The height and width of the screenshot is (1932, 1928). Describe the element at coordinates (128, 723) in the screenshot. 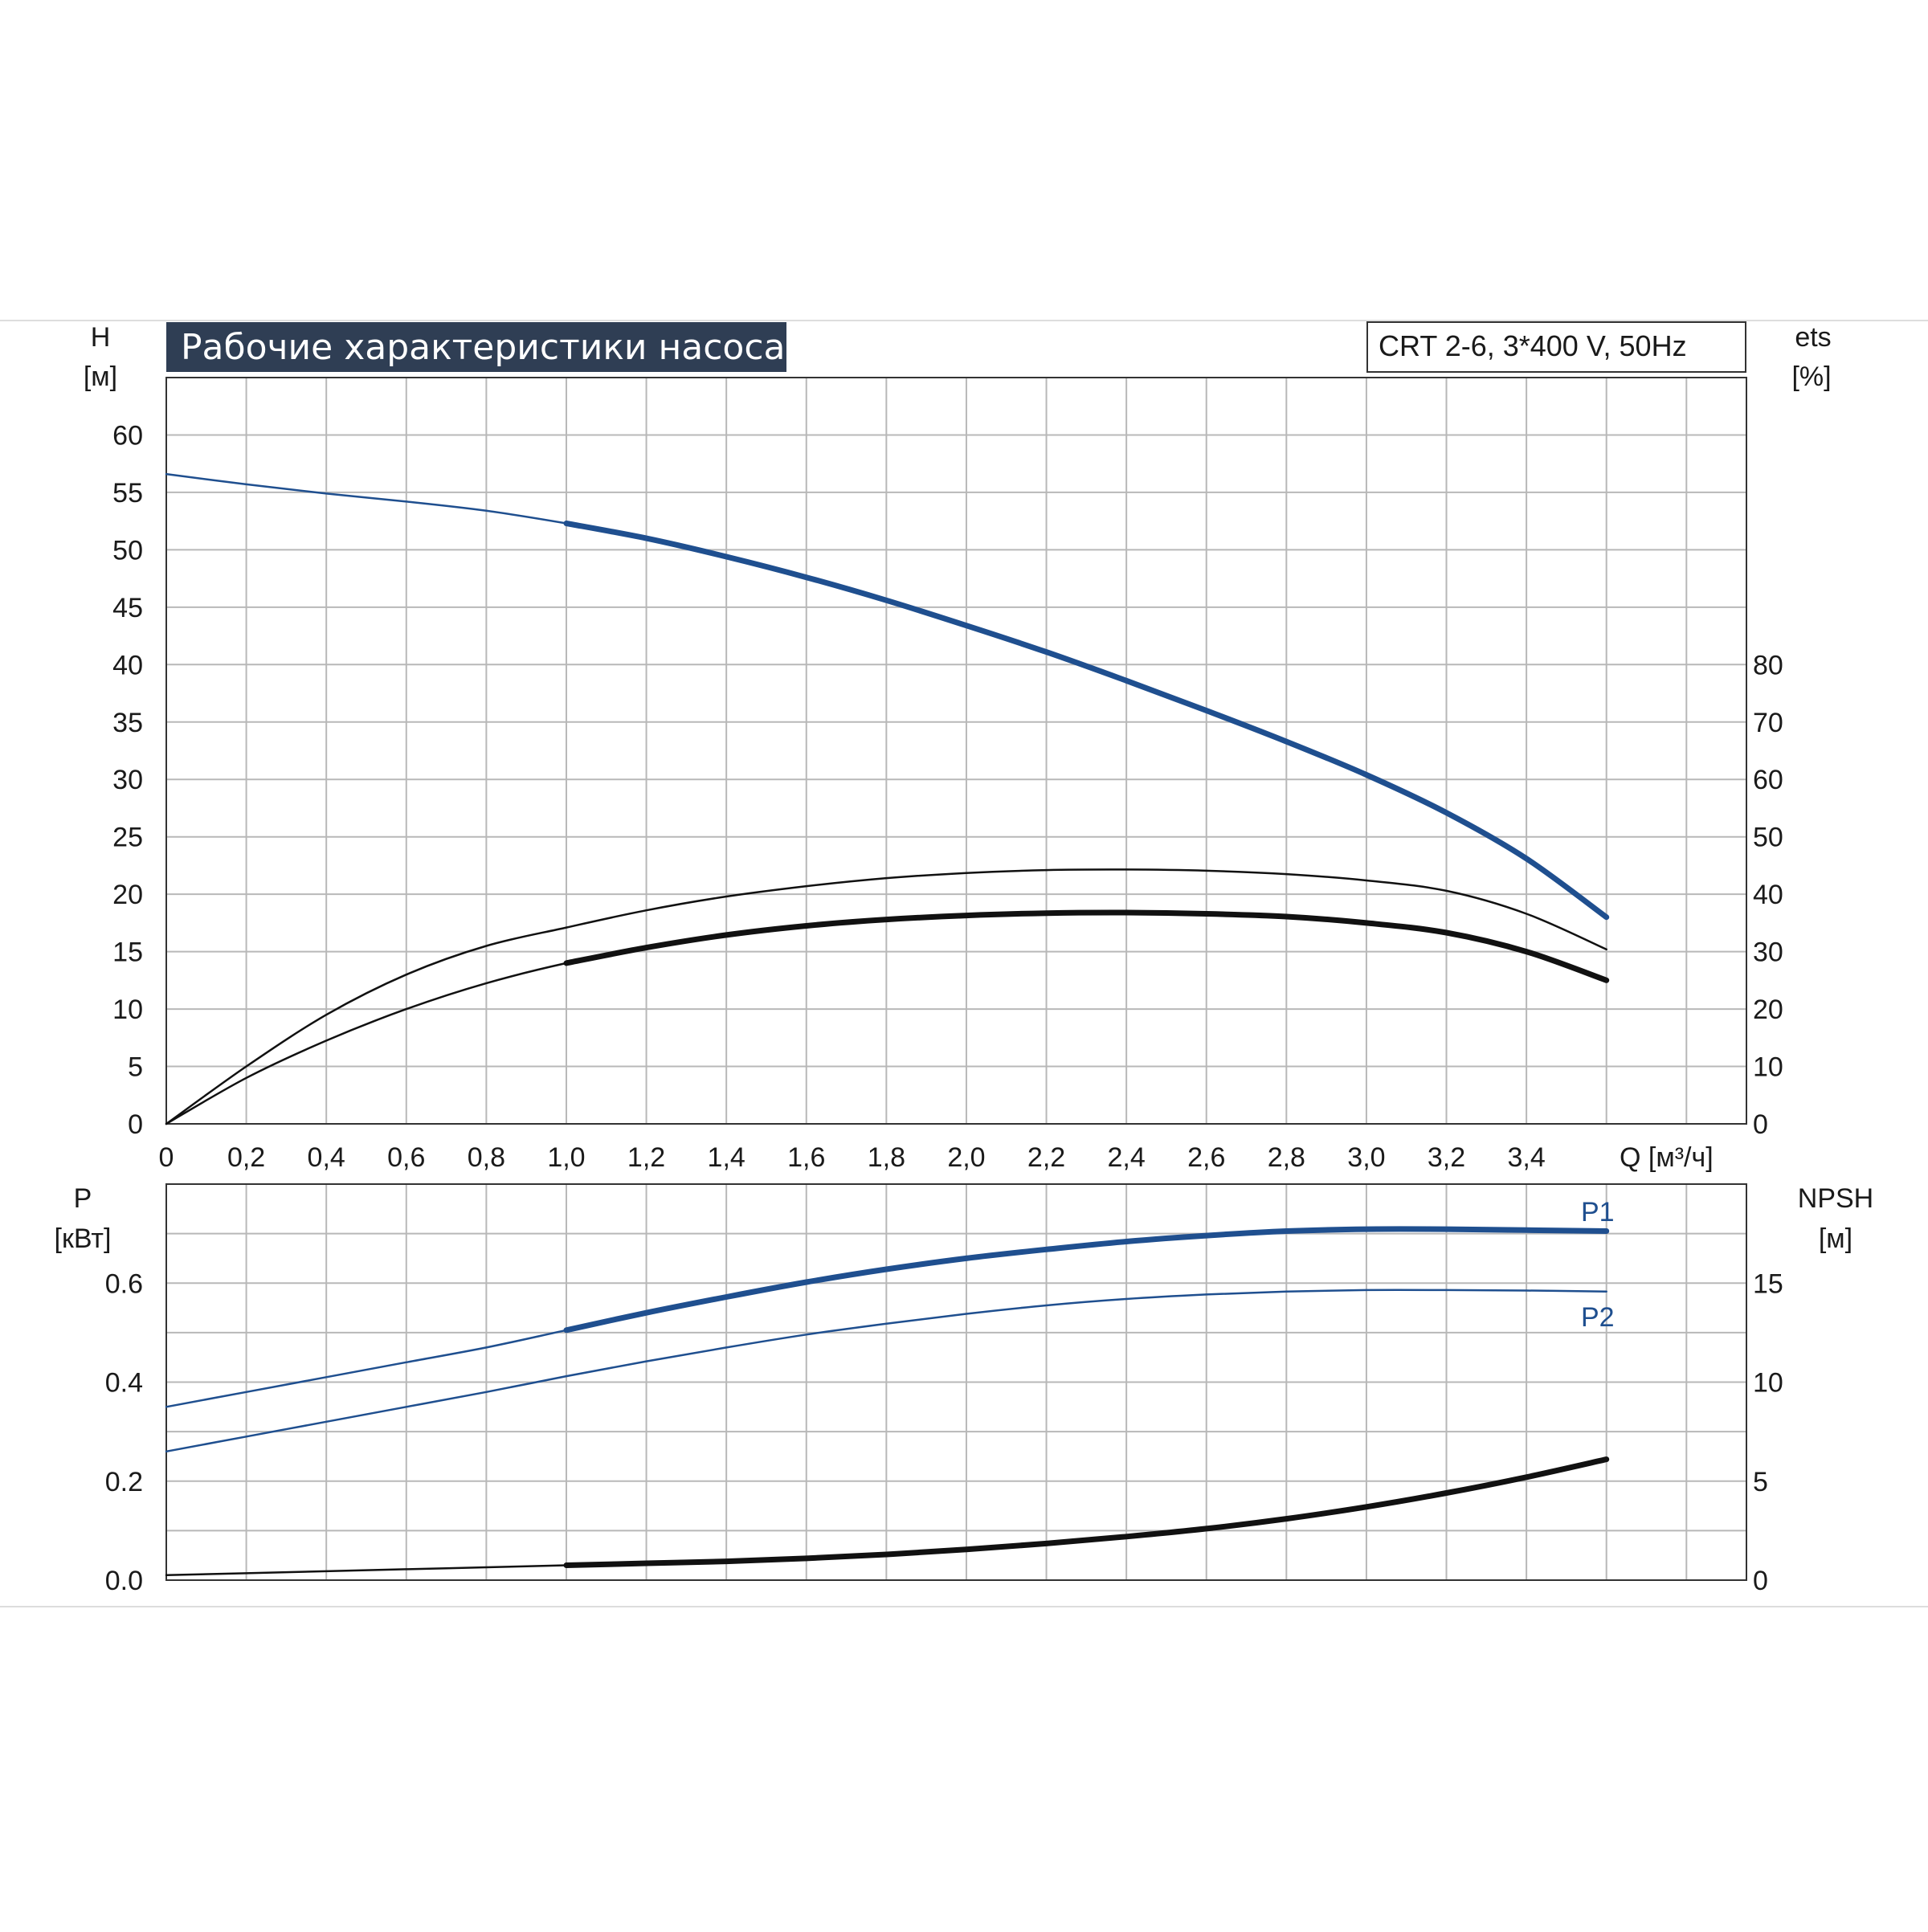

I see `left-y-tick-label: 35` at that location.